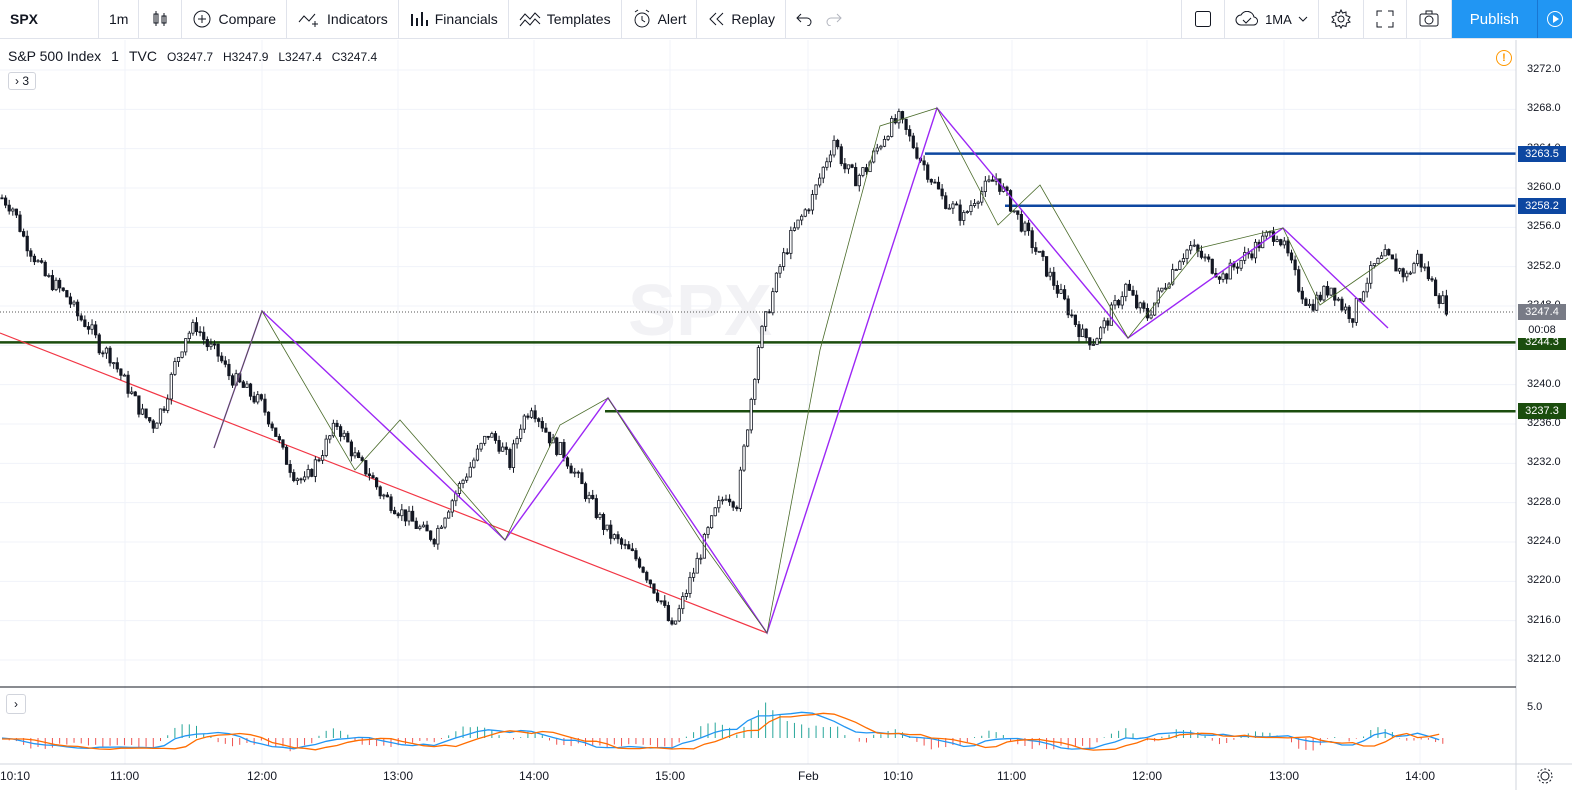  What do you see at coordinates (898, 776) in the screenshot?
I see `time-tick-label: 10:10` at bounding box center [898, 776].